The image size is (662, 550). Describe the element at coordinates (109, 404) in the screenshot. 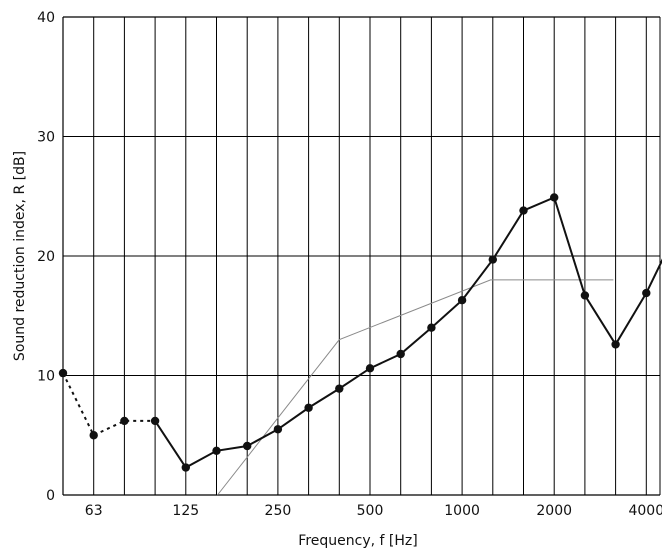

I see `measured-curve-dotted` at that location.